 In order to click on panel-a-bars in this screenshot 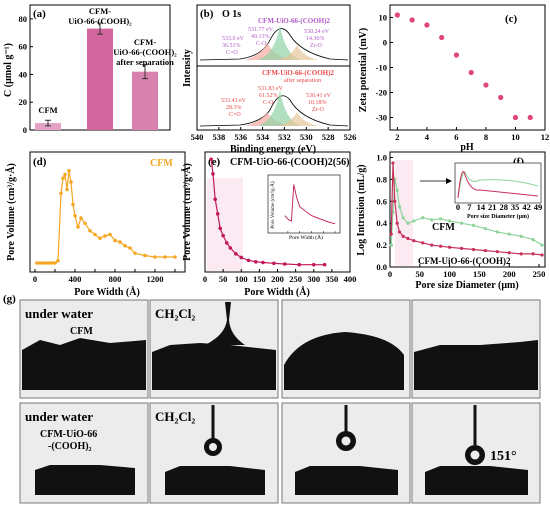, I will do `click(96, 76)`.